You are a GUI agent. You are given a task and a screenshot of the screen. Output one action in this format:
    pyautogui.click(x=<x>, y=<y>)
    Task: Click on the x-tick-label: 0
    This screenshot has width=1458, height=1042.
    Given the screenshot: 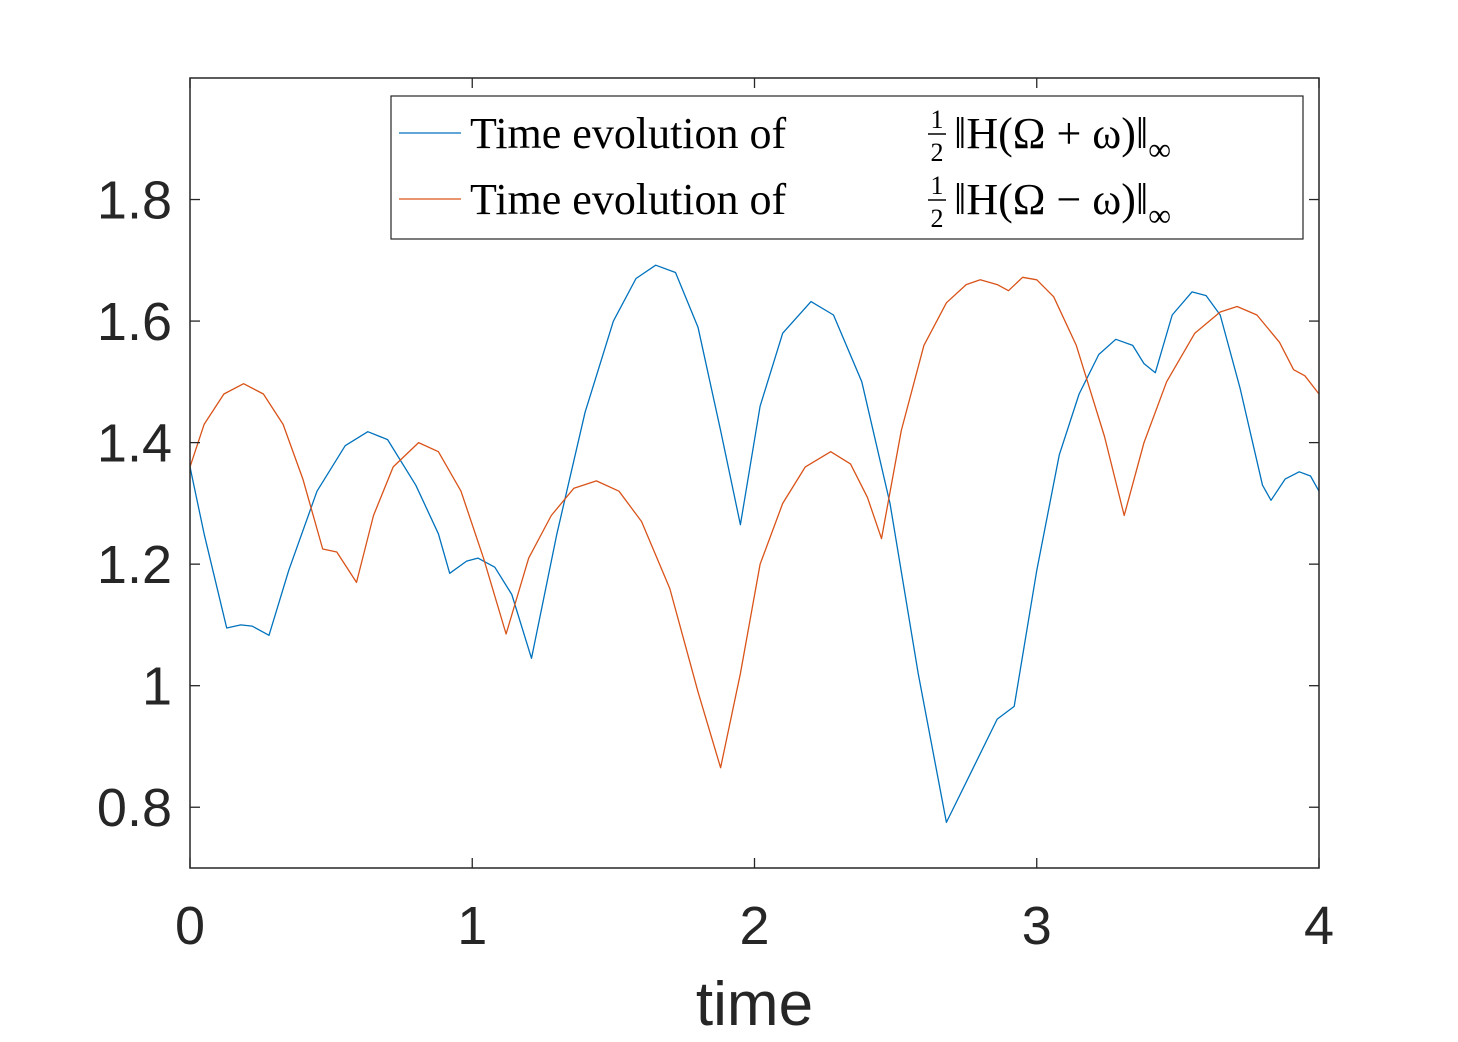 What is the action you would take?
    pyautogui.click(x=190, y=926)
    